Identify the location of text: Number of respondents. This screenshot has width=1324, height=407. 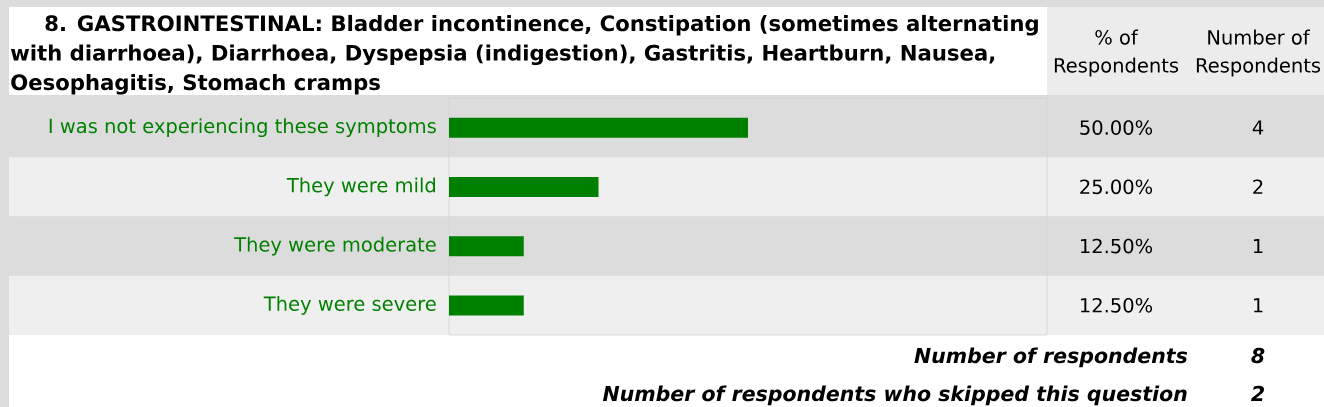
(1051, 357).